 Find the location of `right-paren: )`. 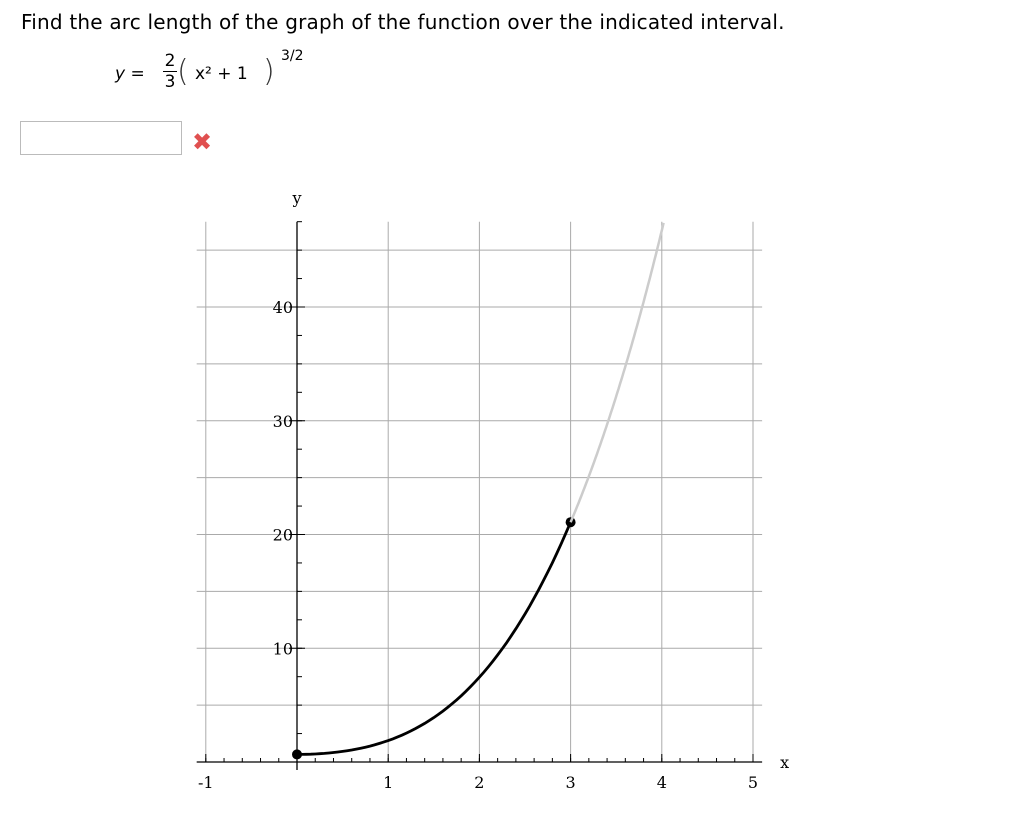

right-paren: ) is located at coordinates (269, 71).